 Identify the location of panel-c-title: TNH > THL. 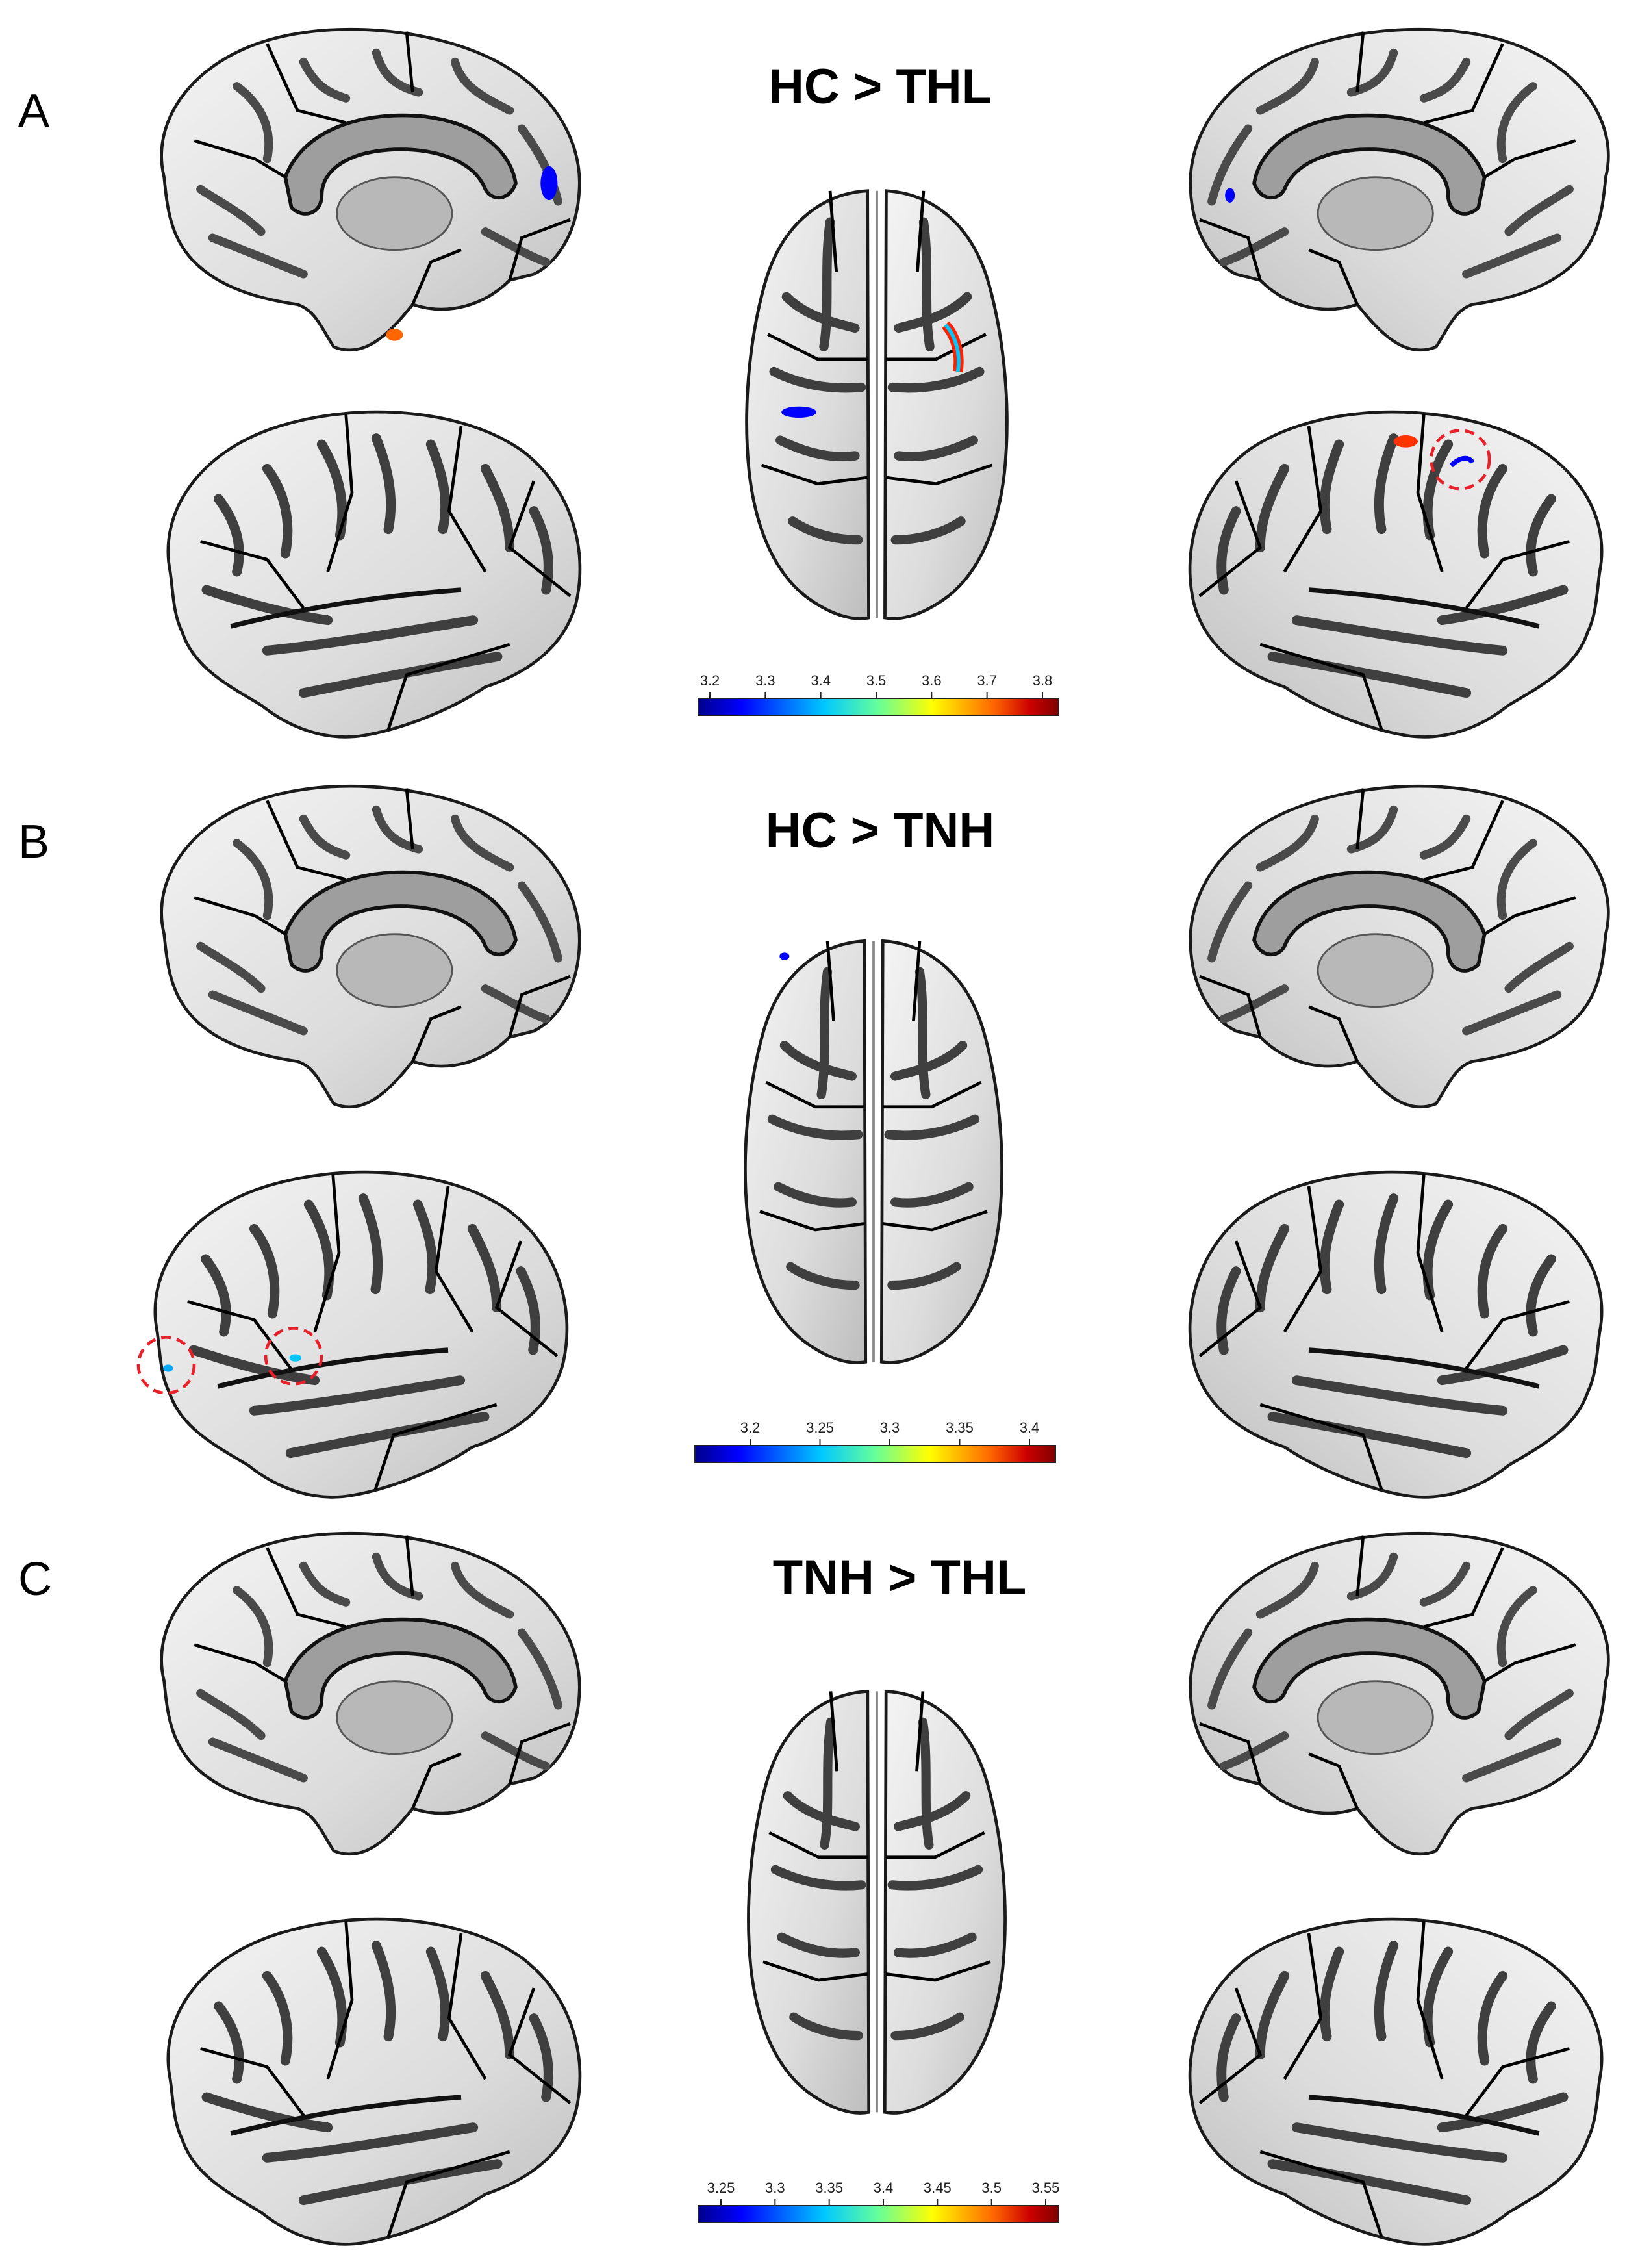
(900, 1578).